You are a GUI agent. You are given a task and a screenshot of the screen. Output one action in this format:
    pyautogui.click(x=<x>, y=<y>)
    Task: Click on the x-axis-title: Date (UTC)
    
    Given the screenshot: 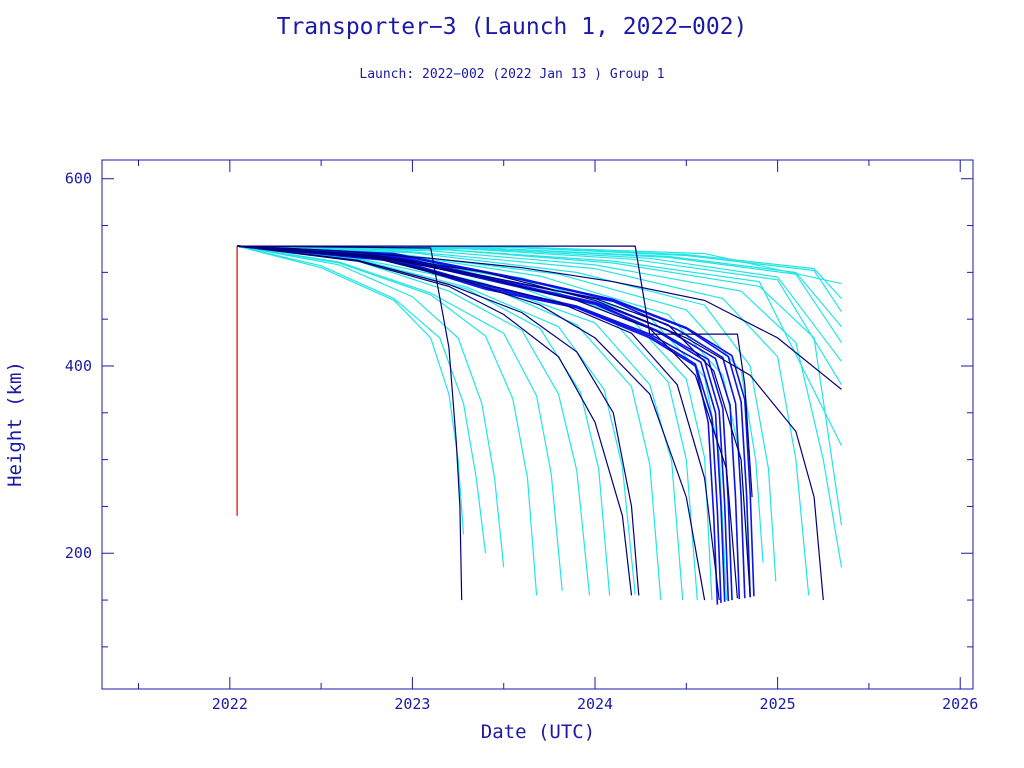 What is the action you would take?
    pyautogui.click(x=538, y=732)
    